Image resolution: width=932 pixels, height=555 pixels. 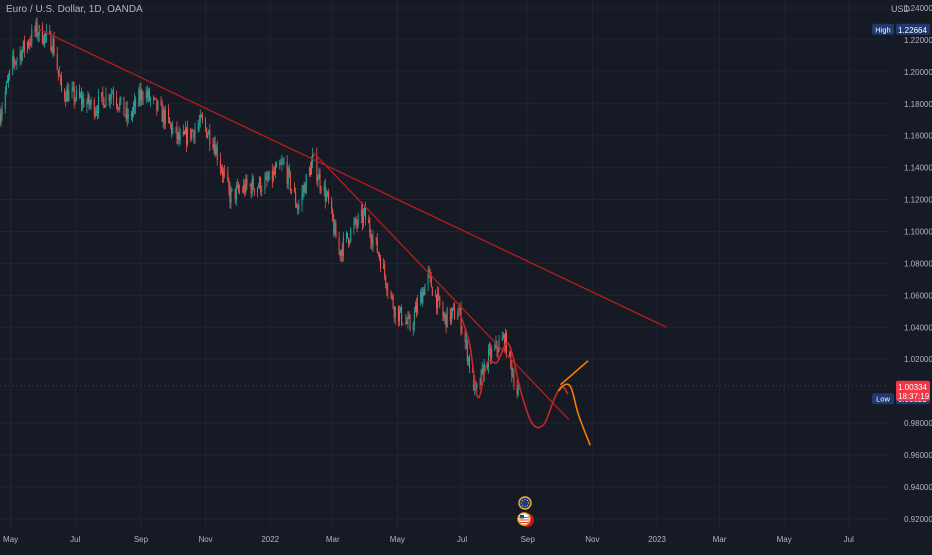 What do you see at coordinates (918, 455) in the screenshot?
I see `y-tick-label: 0.96000` at bounding box center [918, 455].